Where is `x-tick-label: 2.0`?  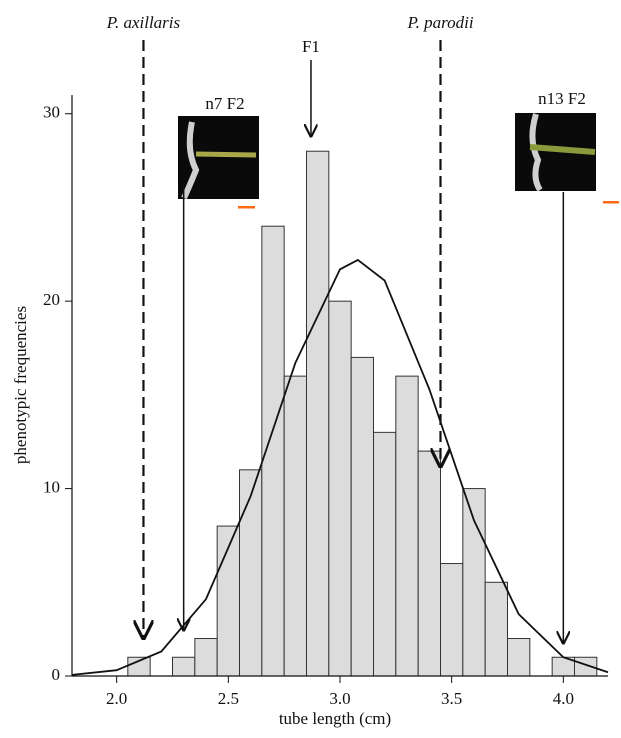
x-tick-label: 2.0 is located at coordinates (116, 698).